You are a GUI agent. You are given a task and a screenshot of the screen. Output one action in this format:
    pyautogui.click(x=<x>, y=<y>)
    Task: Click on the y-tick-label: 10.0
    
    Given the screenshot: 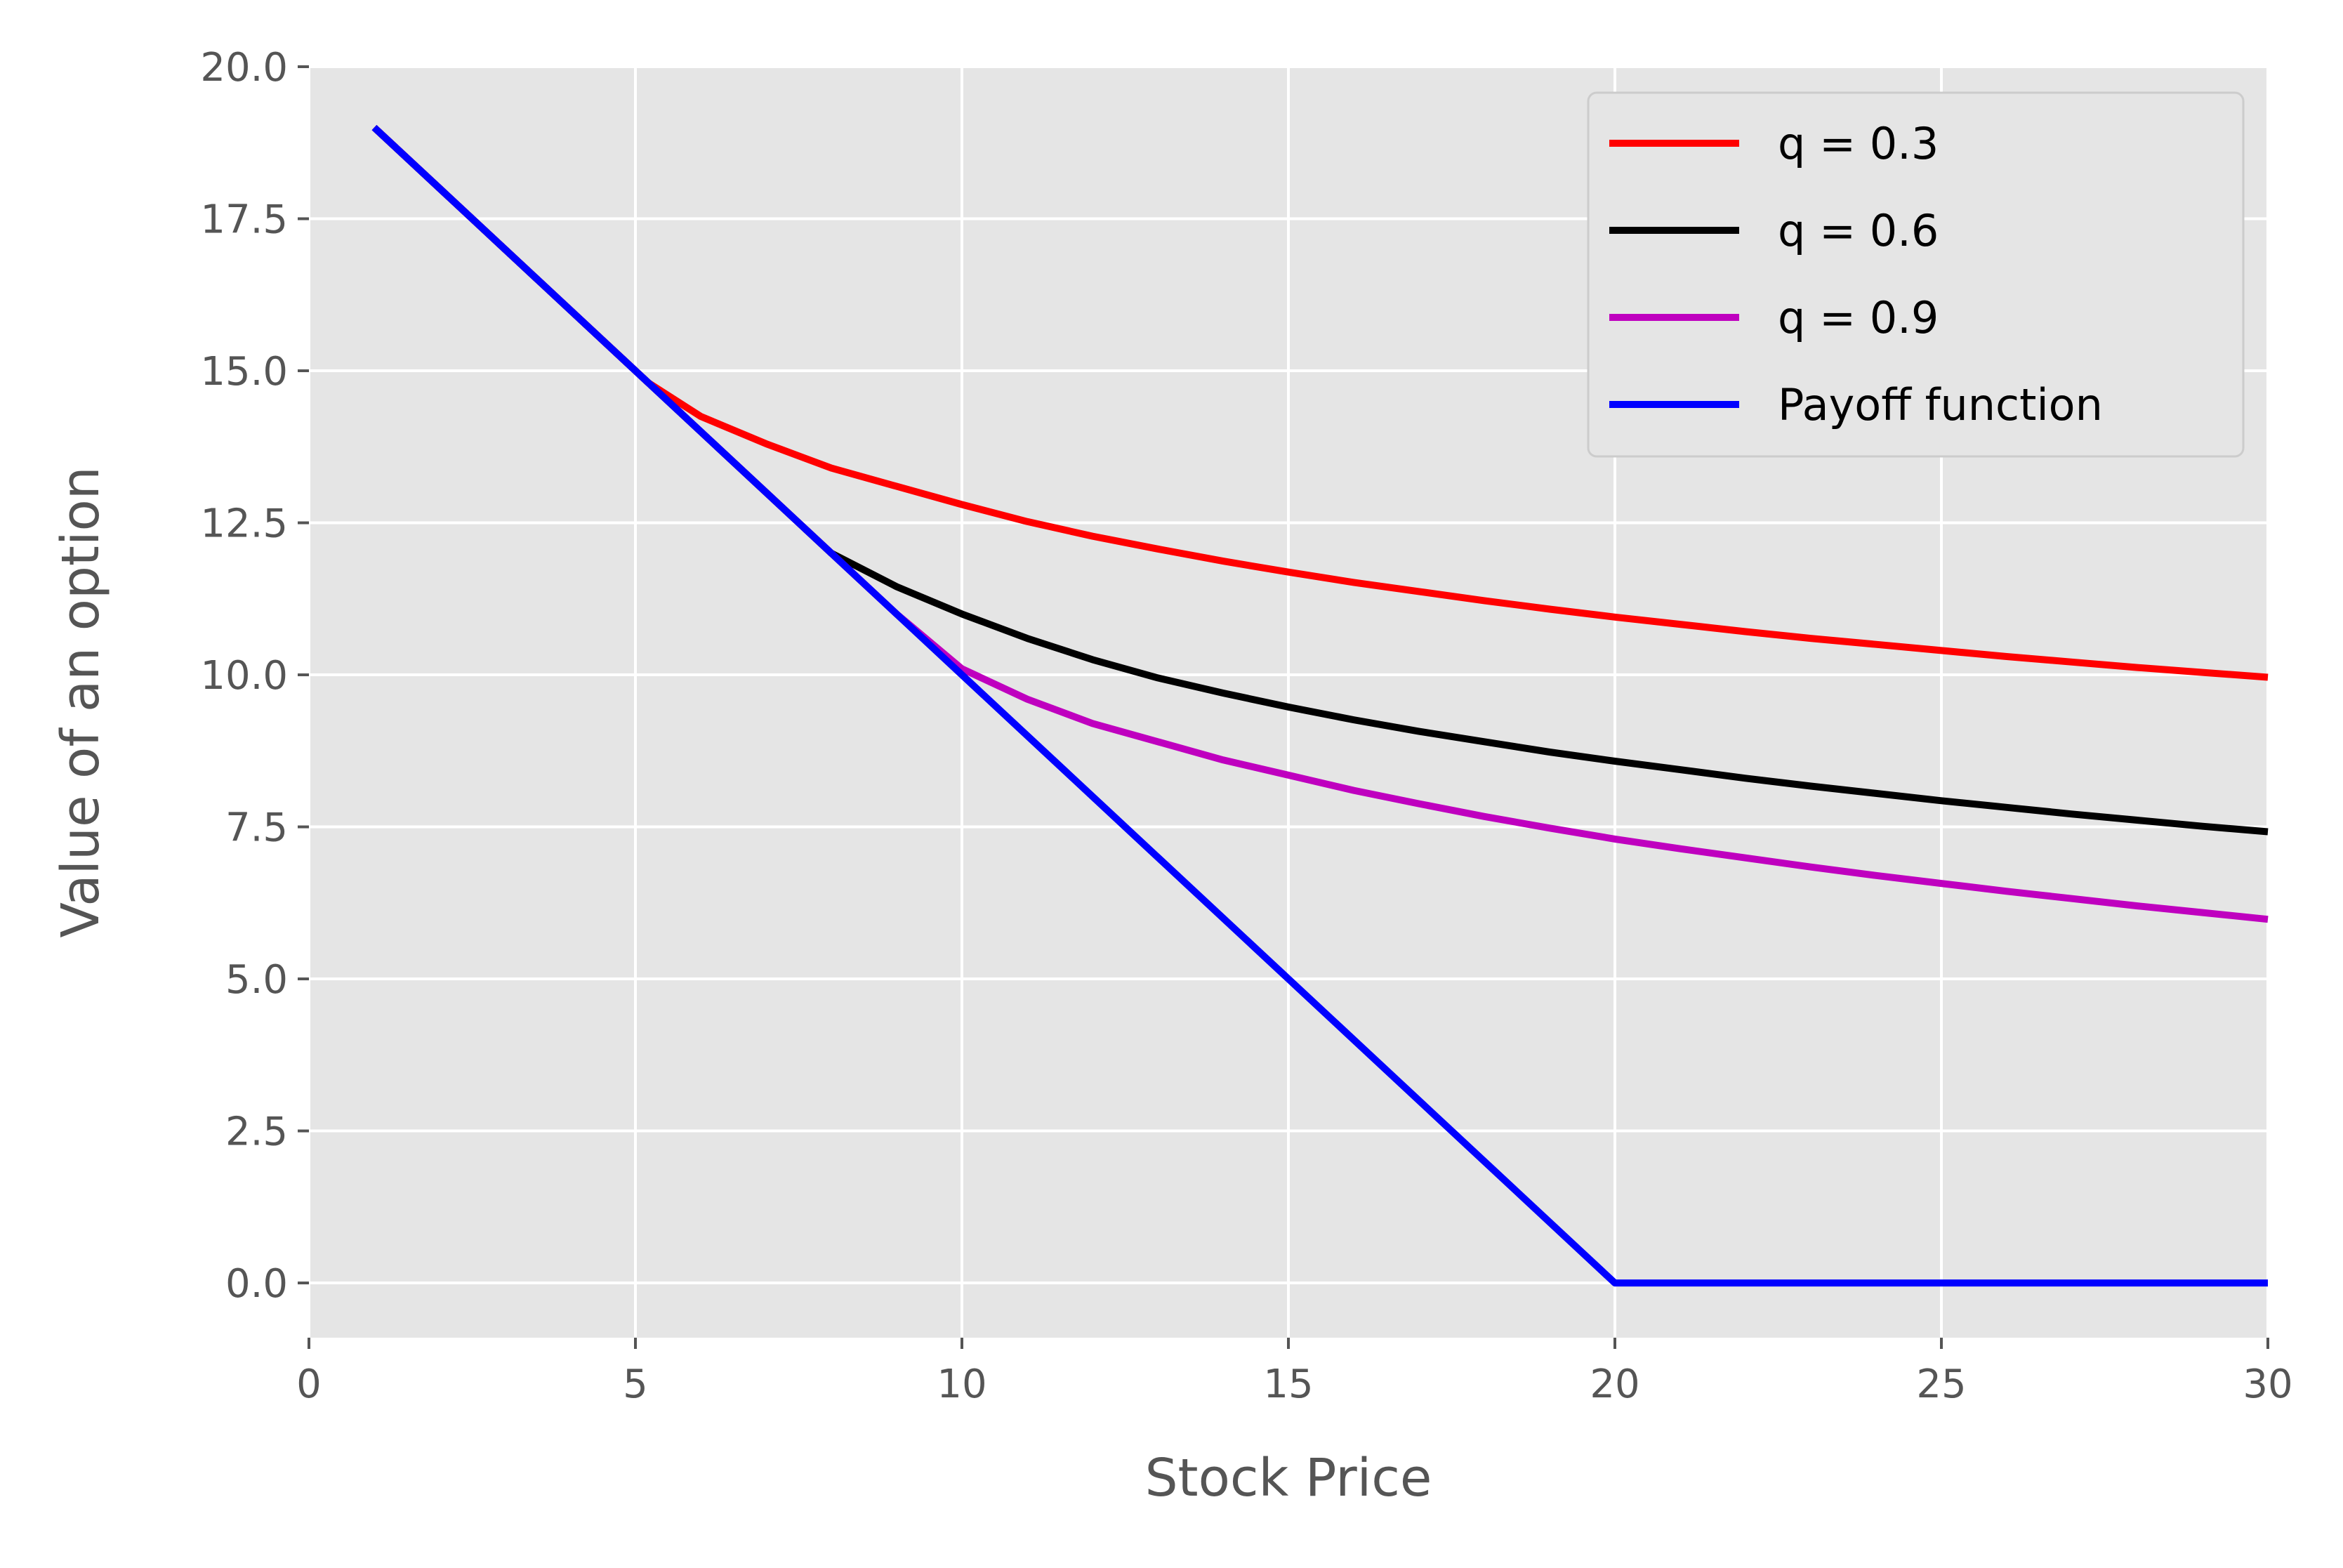 What is the action you would take?
    pyautogui.click(x=244, y=676)
    